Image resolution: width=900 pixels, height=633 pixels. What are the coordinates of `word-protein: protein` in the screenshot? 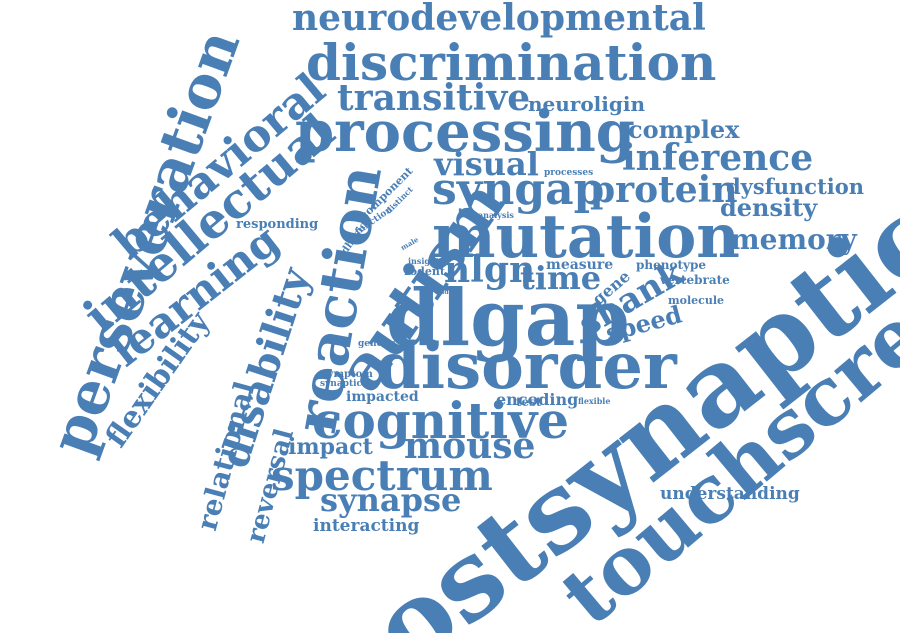 It's located at (664, 190).